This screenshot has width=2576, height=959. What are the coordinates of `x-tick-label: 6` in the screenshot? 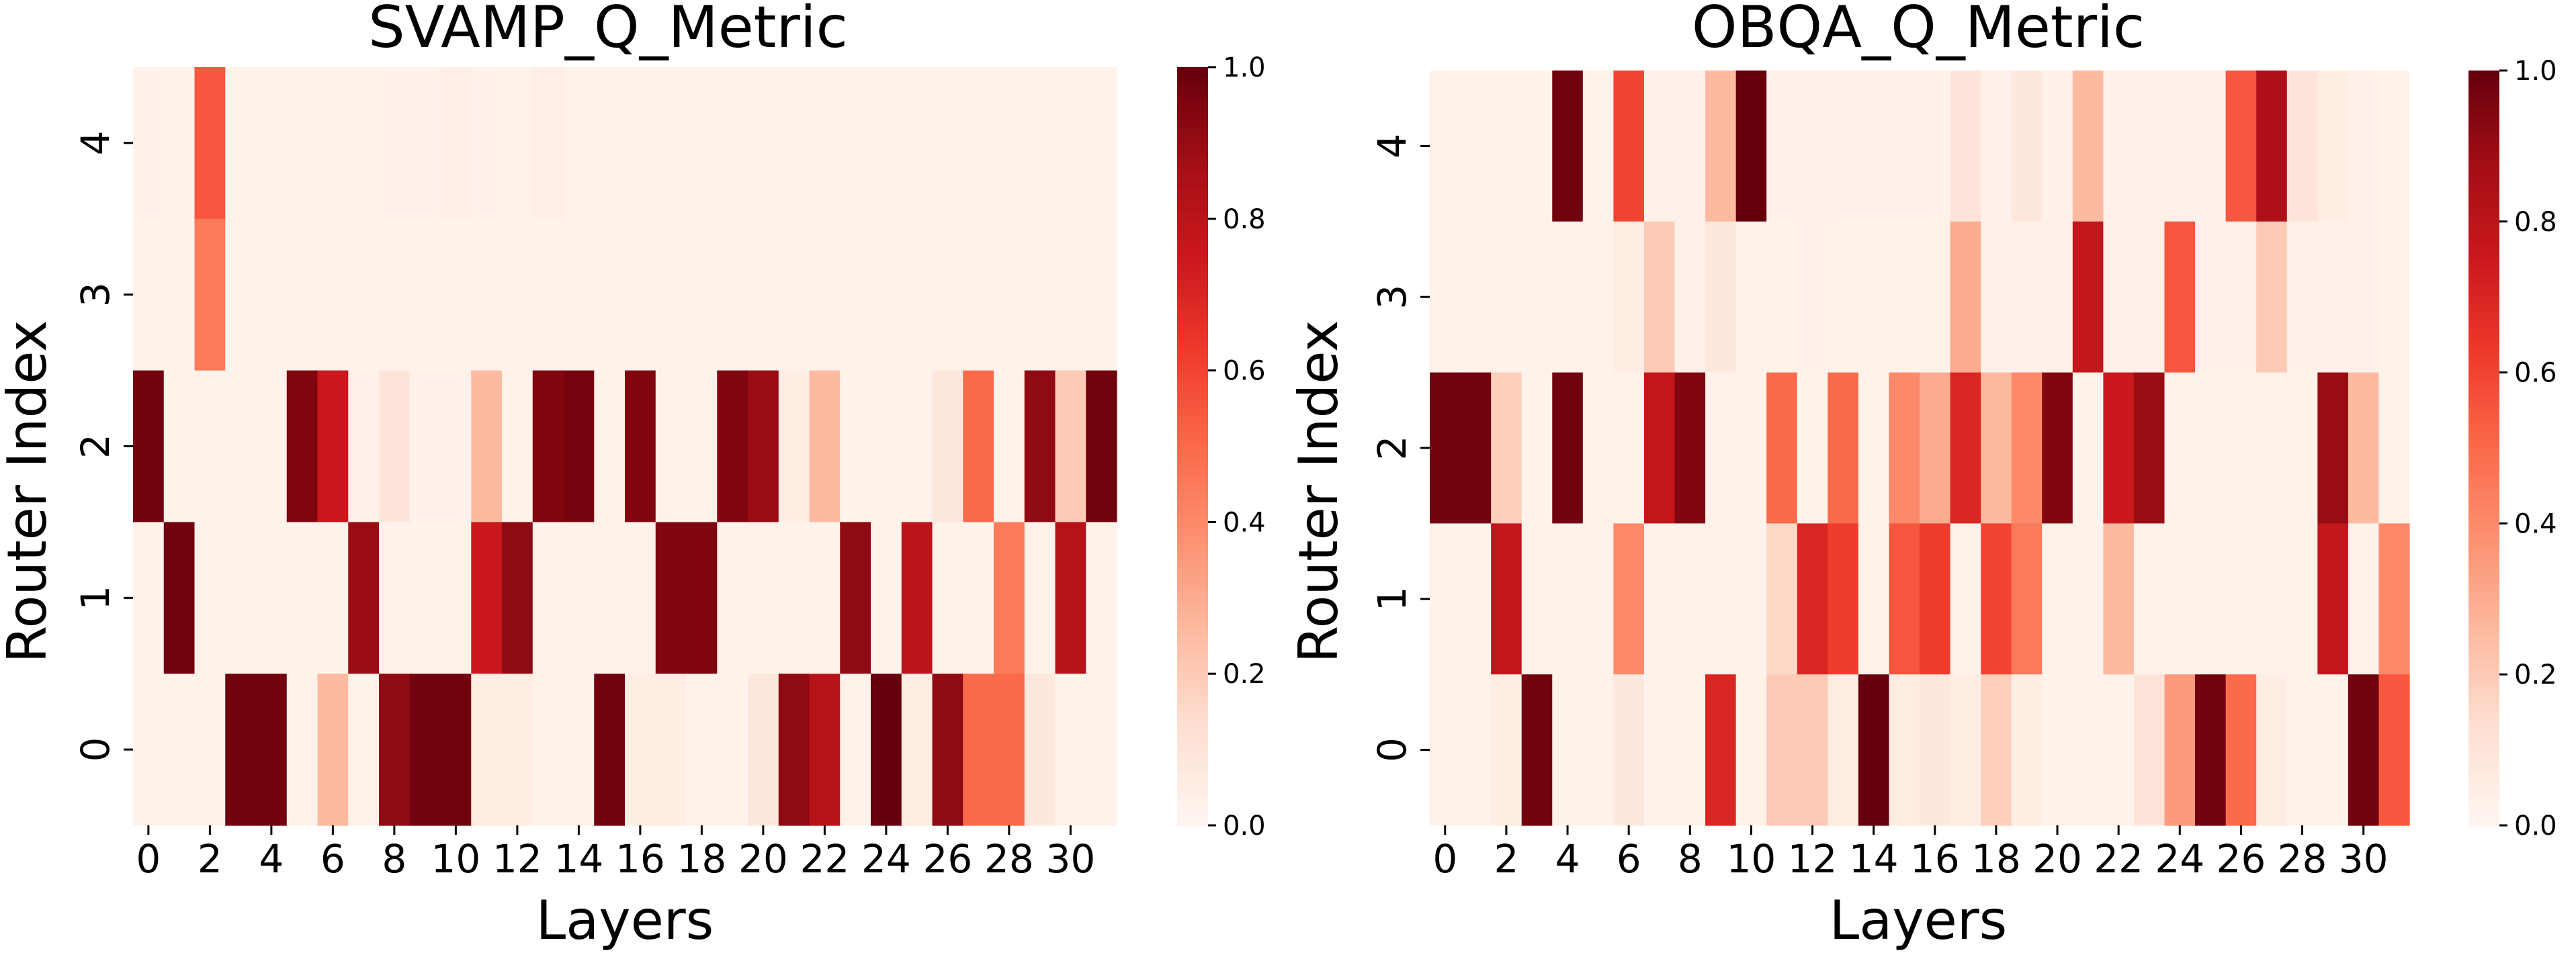 It's located at (1629, 859).